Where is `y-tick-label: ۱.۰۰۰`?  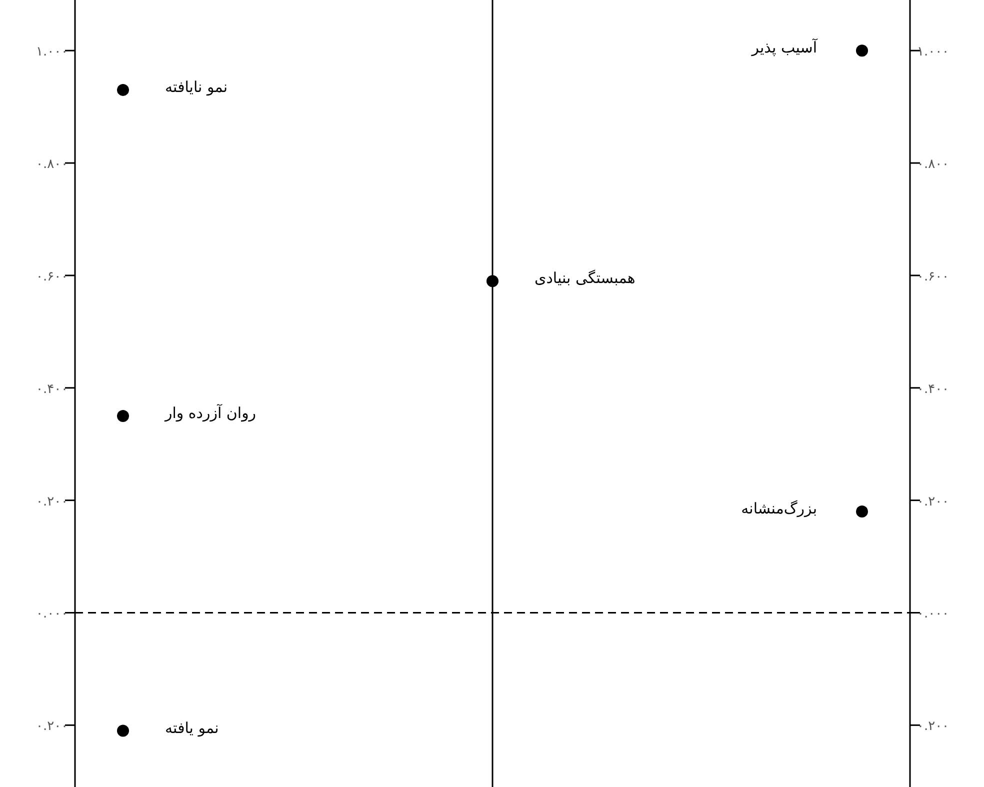 y-tick-label: ۱.۰۰۰ is located at coordinates (52, 52).